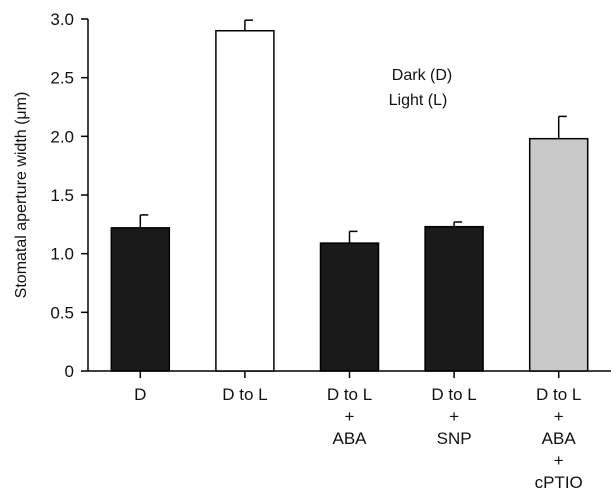 Image resolution: width=611 pixels, height=495 pixels. Describe the element at coordinates (62, 136) in the screenshot. I see `y-tick-label: 2.0` at that location.